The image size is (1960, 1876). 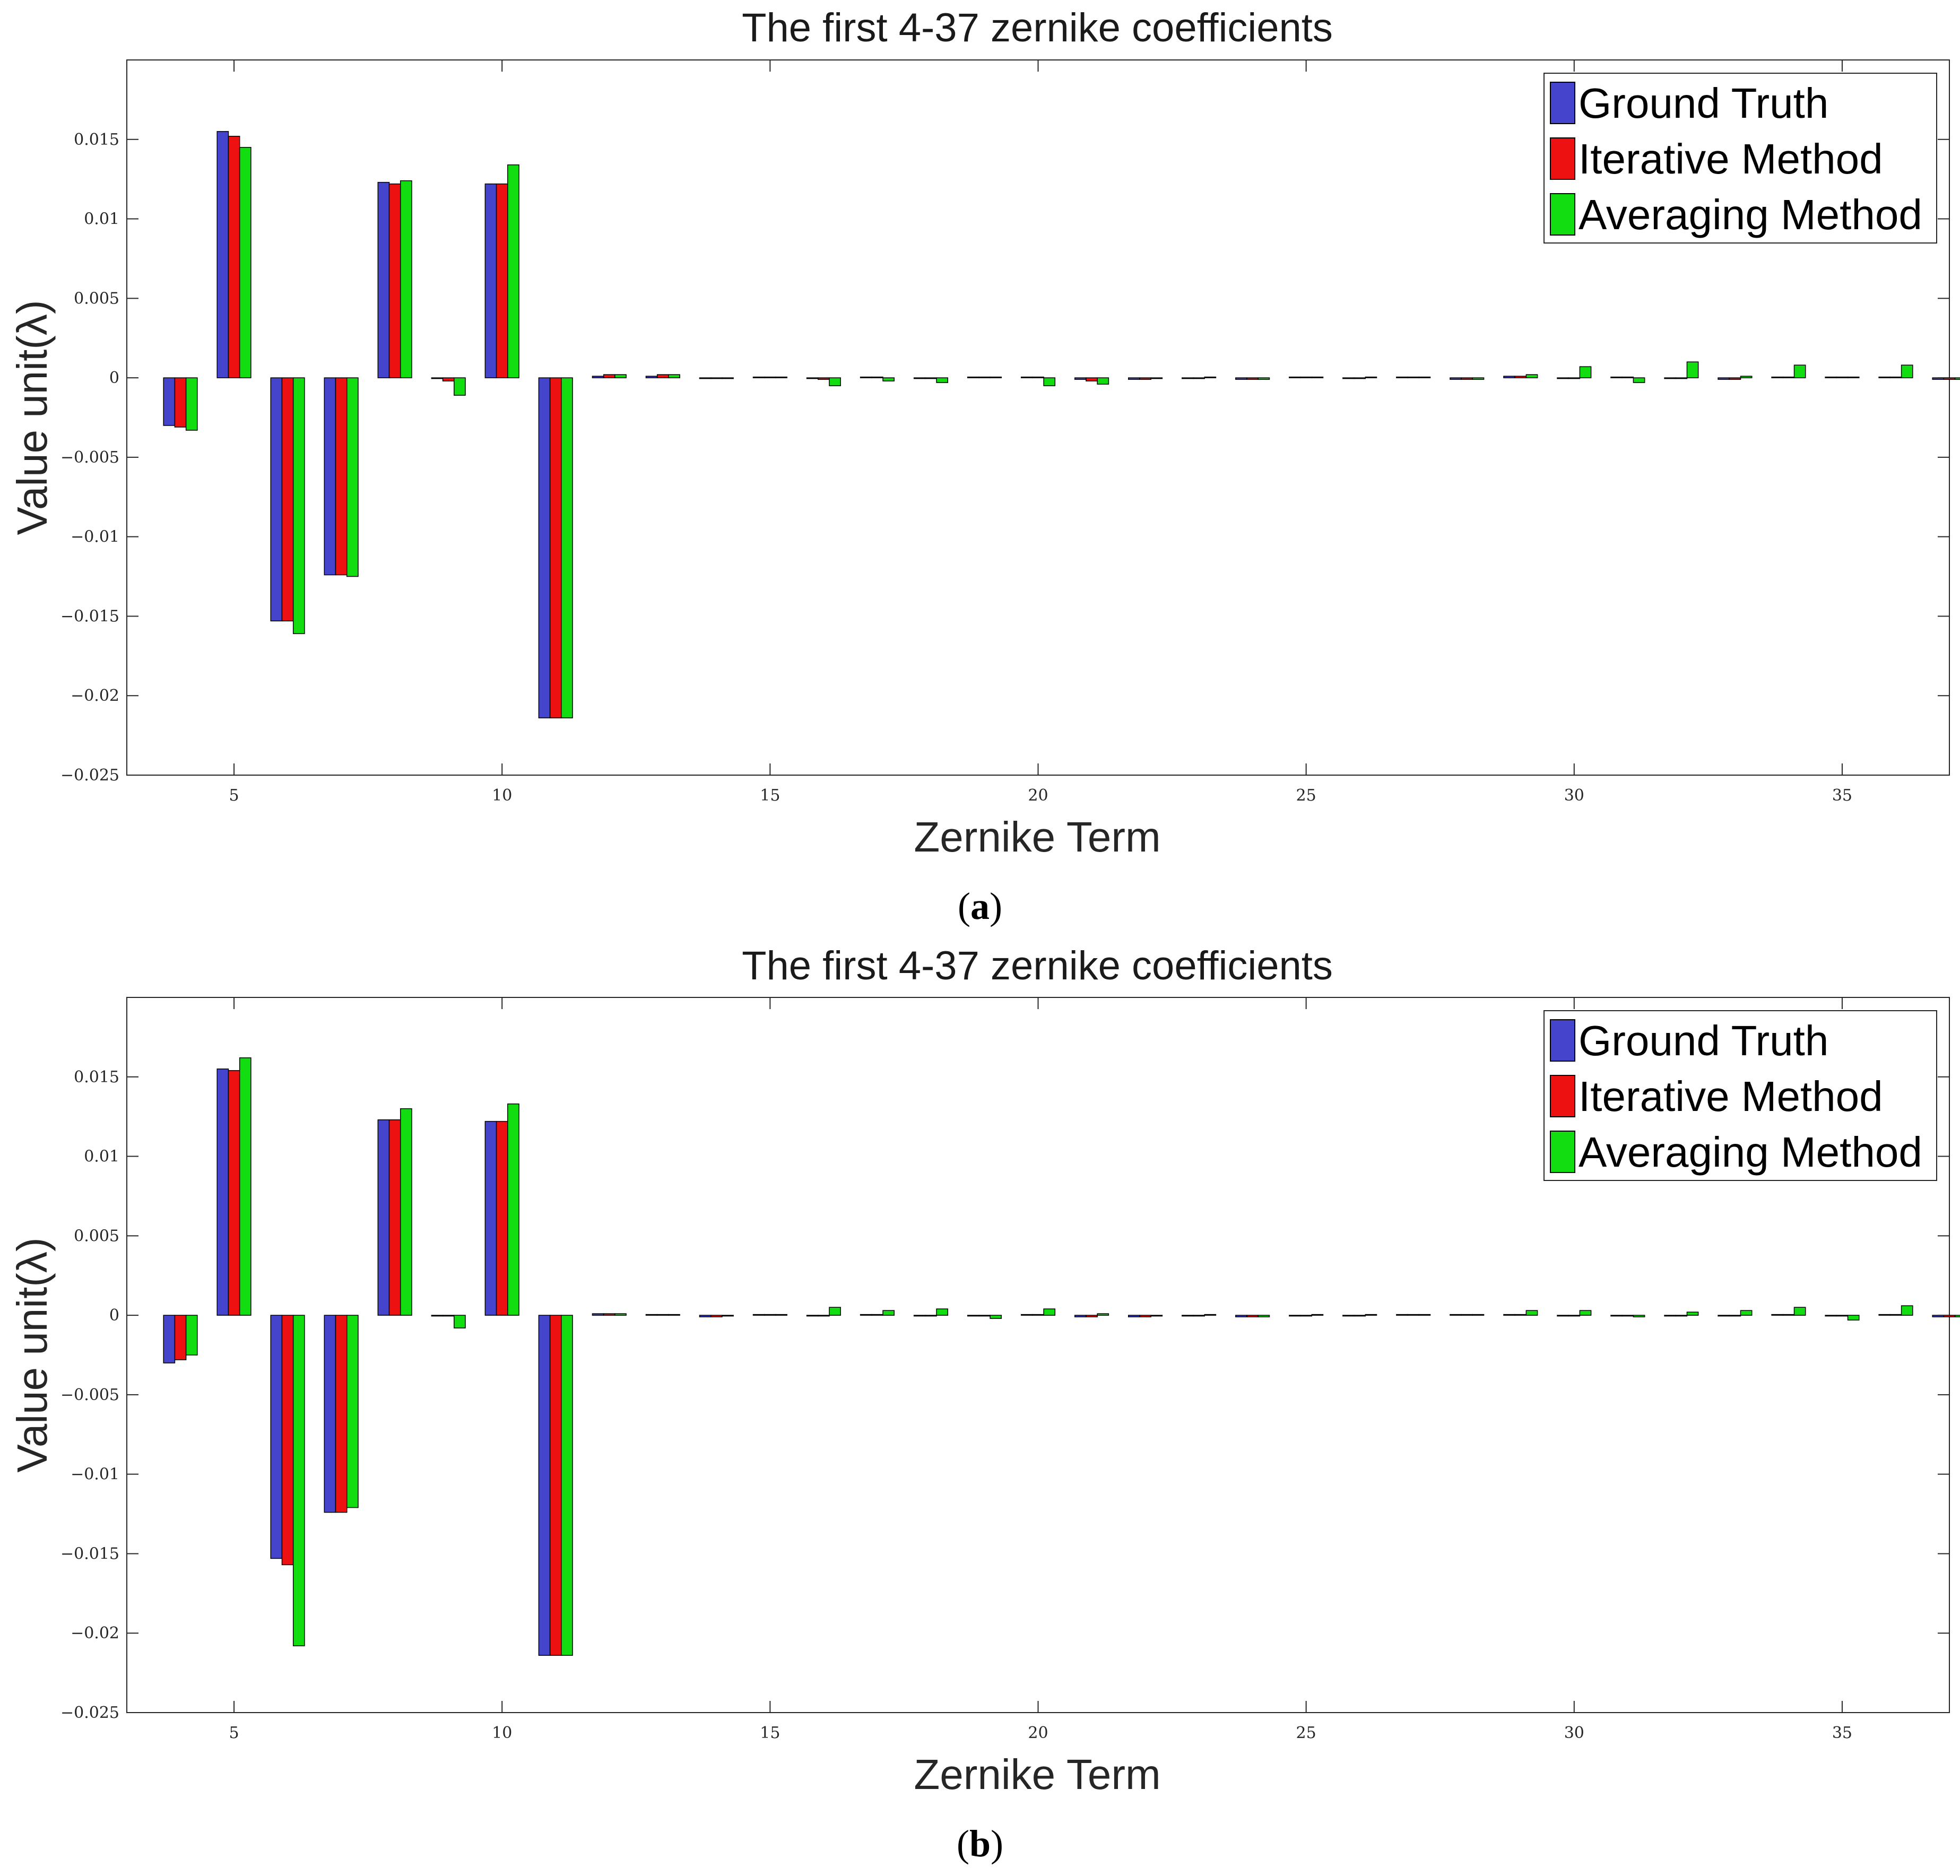 What do you see at coordinates (234, 1733) in the screenshot?
I see `x-tick-label: 5` at bounding box center [234, 1733].